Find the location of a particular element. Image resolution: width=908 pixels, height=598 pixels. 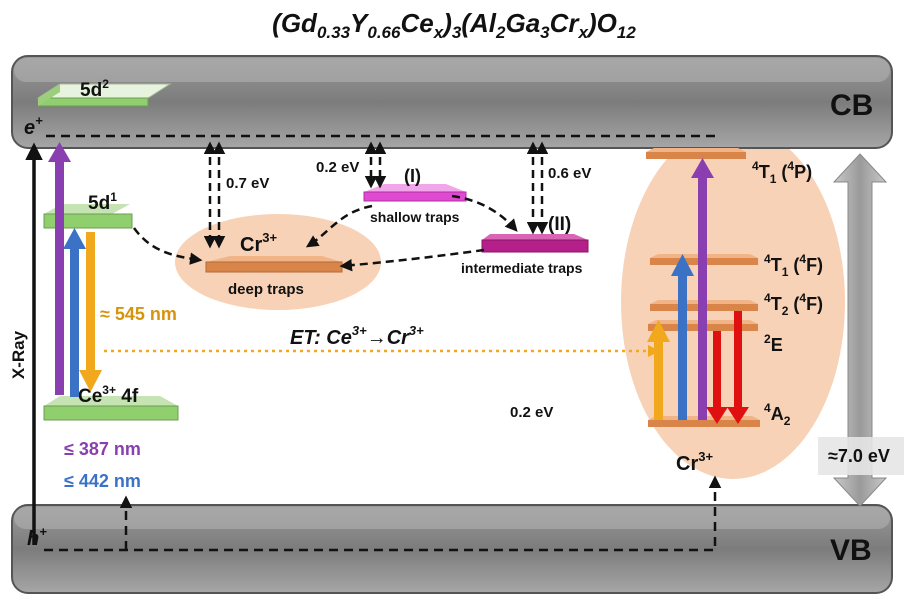

shallow-trap-id: (I) is located at coordinates (412, 176).